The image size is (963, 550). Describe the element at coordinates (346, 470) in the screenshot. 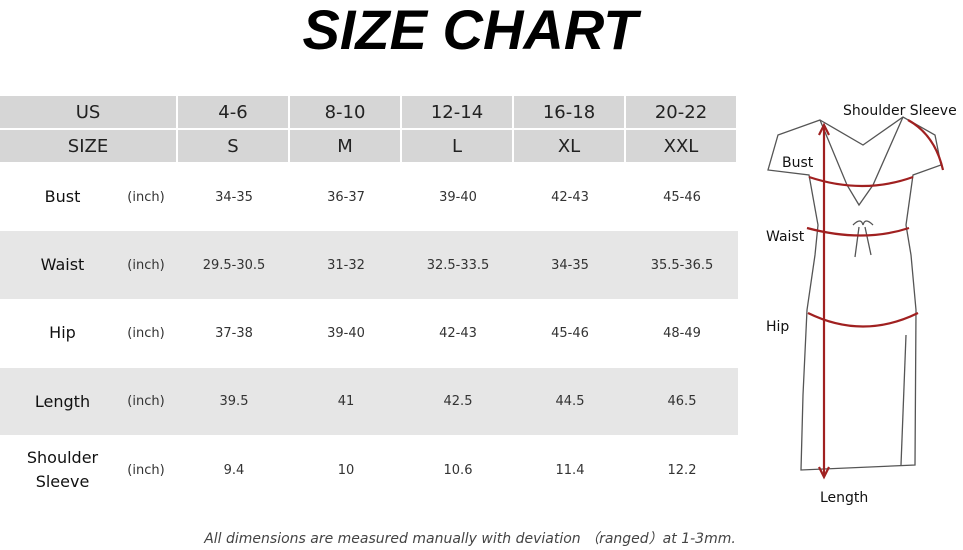

I see `value-cell: 10` at that location.